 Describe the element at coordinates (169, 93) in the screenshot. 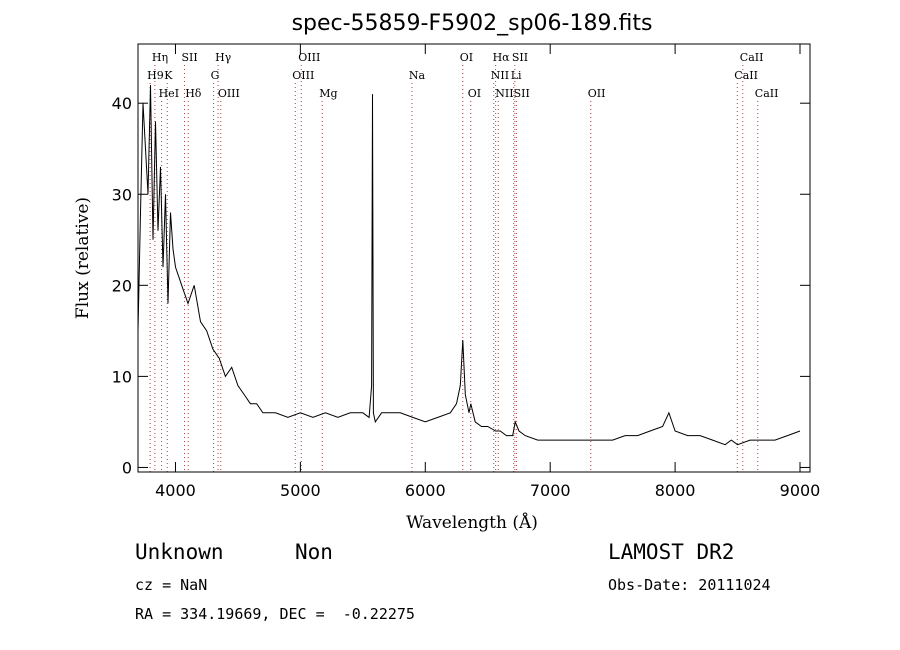

I see `emission-line-label: HeI` at that location.